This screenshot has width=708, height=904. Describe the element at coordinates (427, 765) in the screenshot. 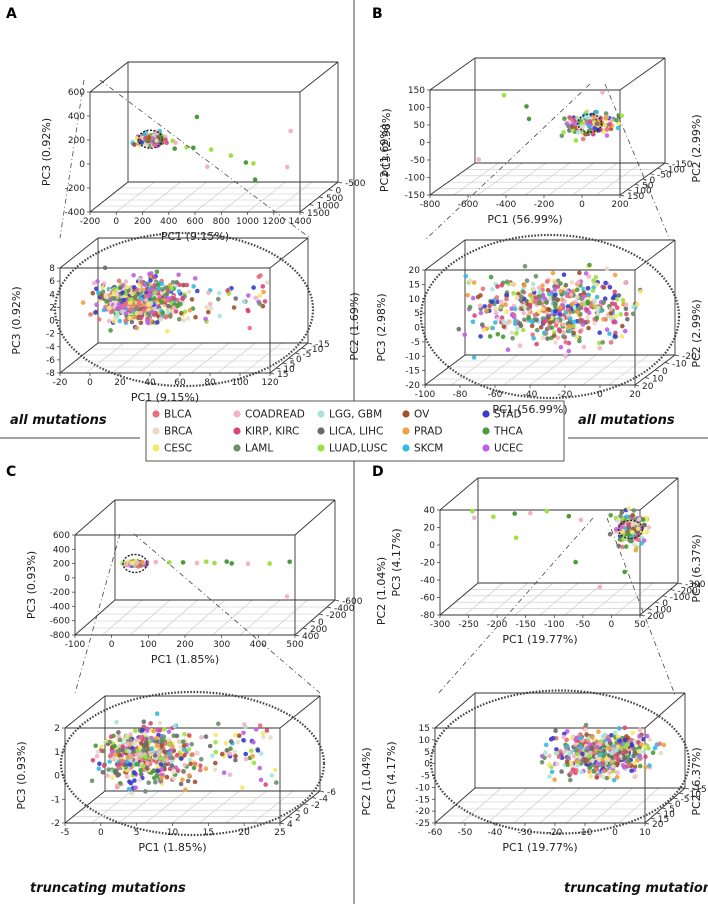

I see `z-tick-label: 0` at that location.